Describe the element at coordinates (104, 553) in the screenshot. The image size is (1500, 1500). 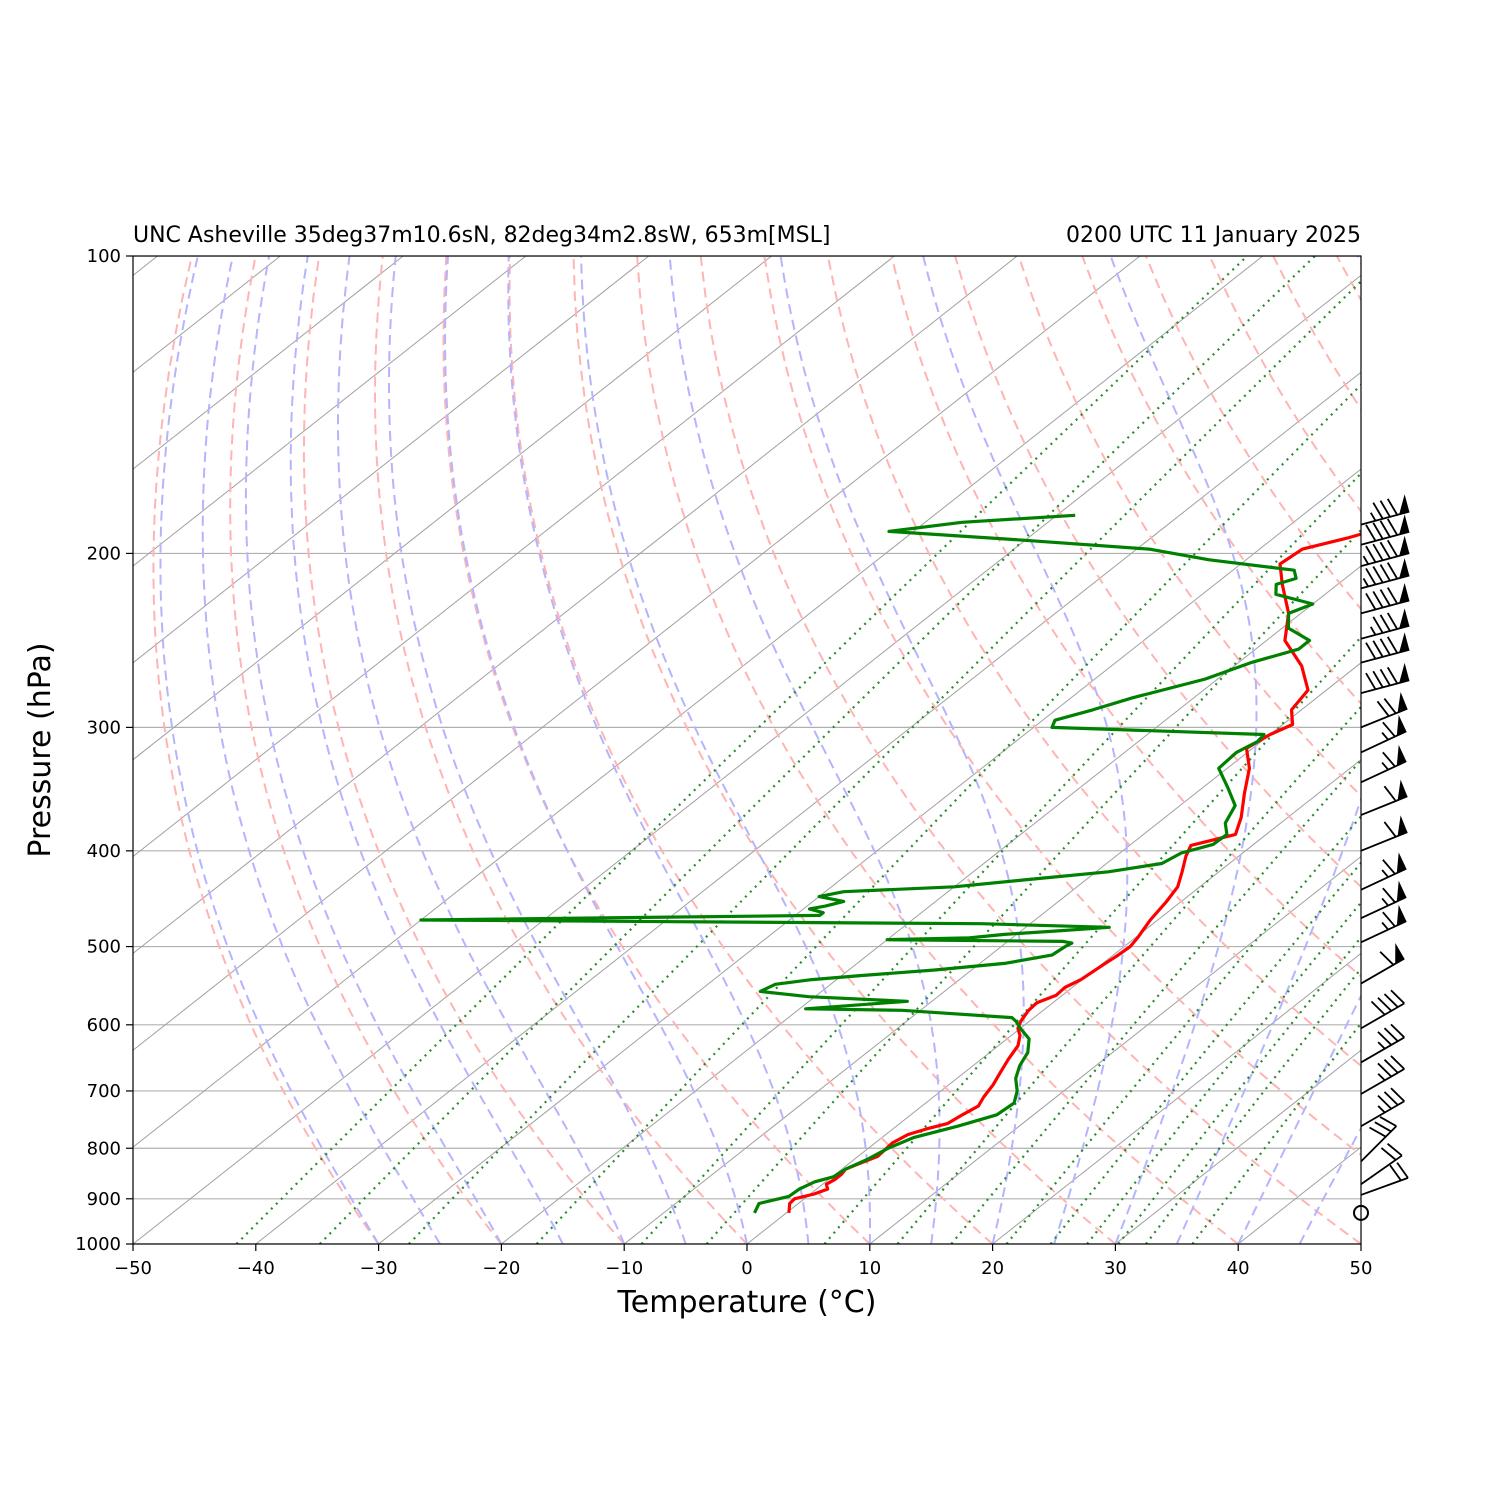
I see `y-tick-label: 200` at that location.